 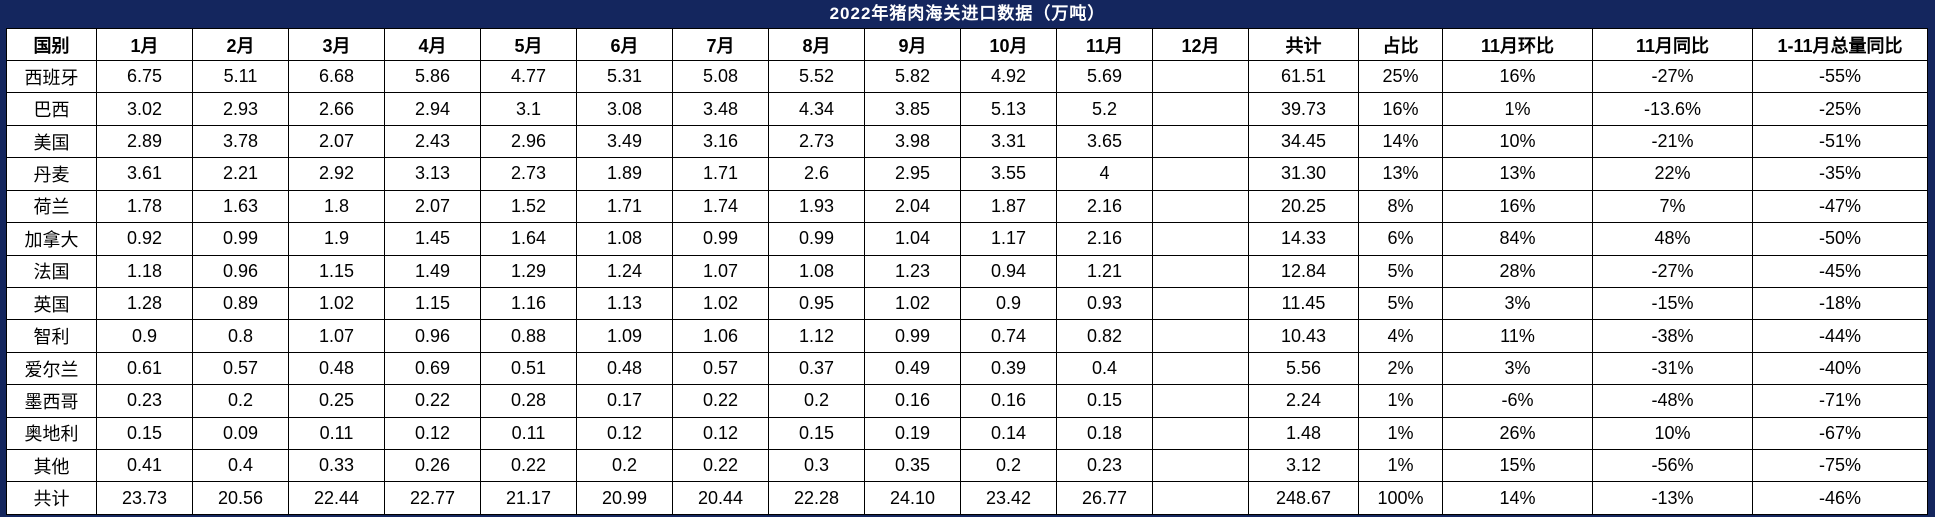 I want to click on value-cell: 24.10, so click(x=912, y=498).